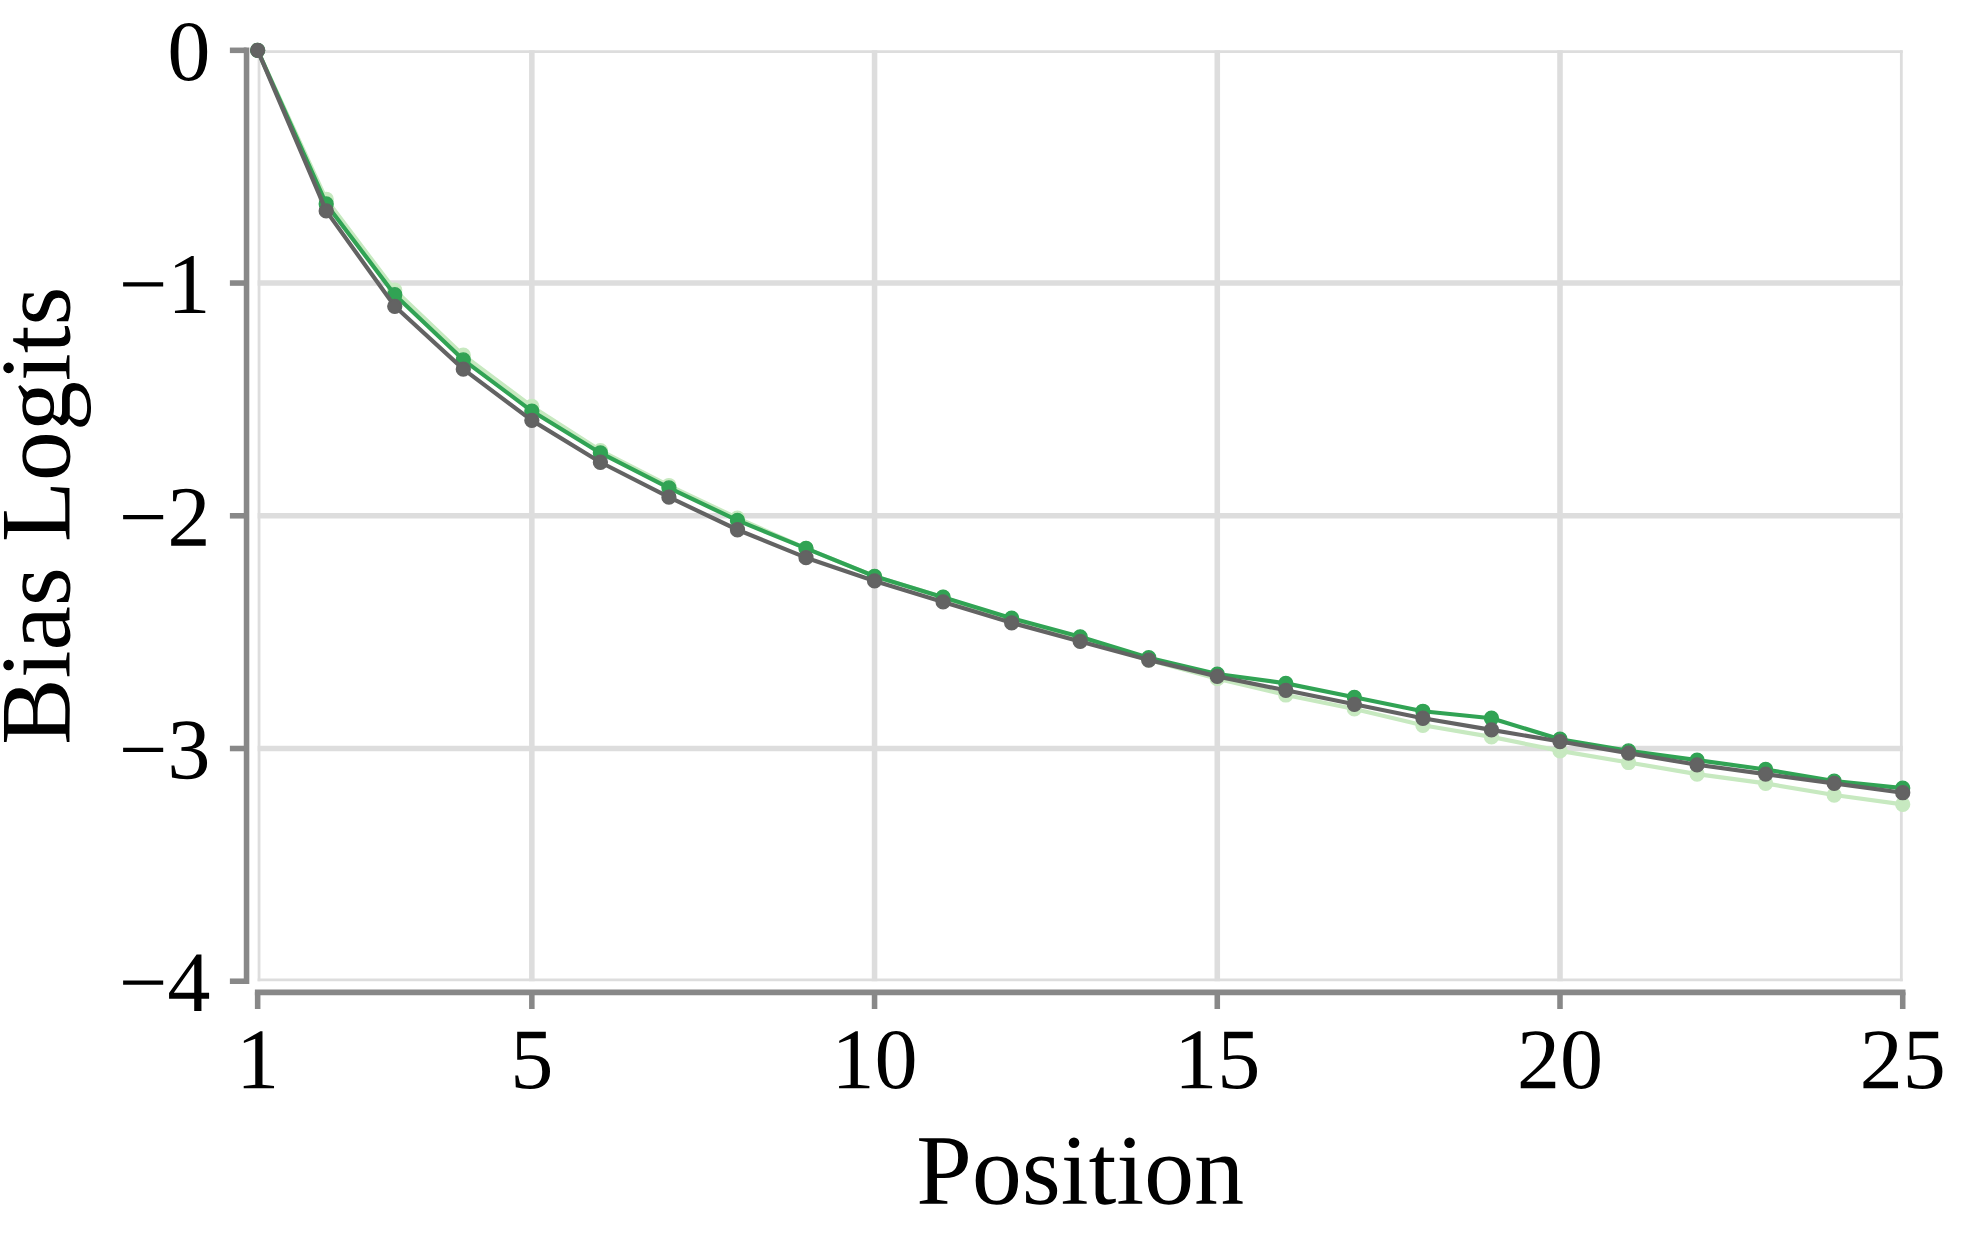 Image resolution: width=1982 pixels, height=1258 pixels. What do you see at coordinates (1081, 1171) in the screenshot?
I see `x-axis-title: Position` at bounding box center [1081, 1171].